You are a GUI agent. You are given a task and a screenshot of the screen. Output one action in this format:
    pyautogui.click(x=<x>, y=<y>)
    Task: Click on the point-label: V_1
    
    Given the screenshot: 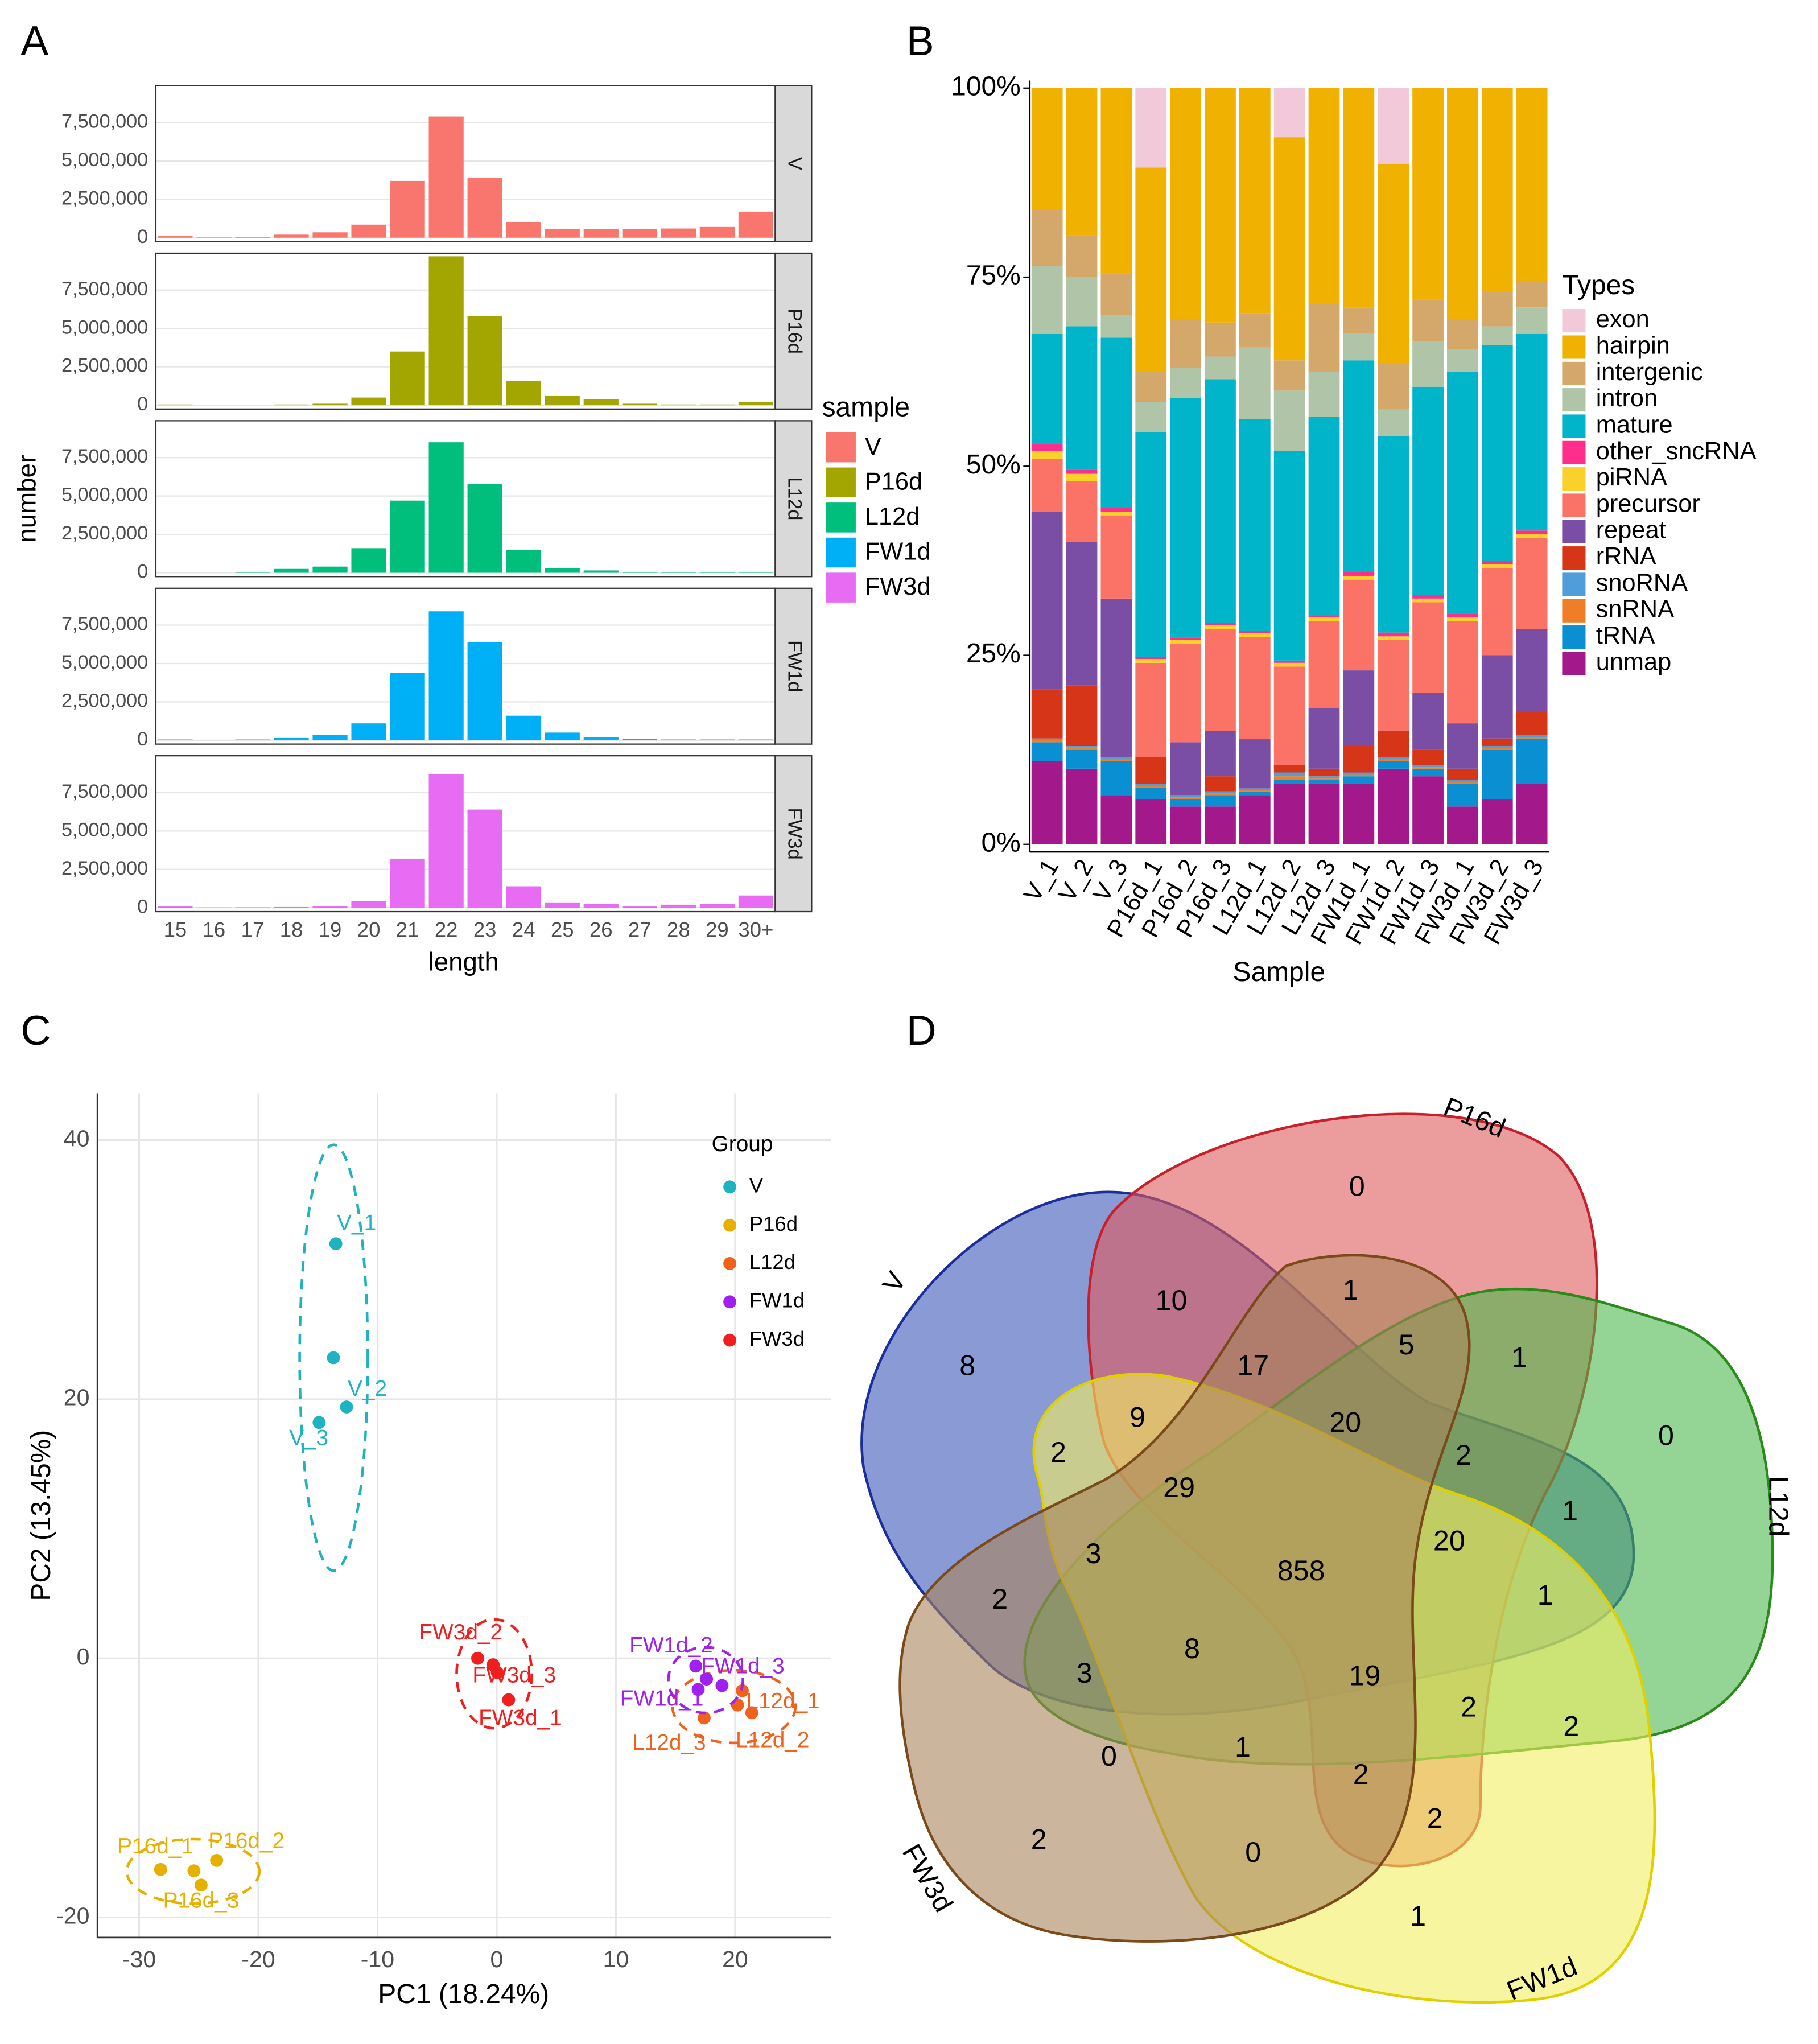 What is the action you would take?
    pyautogui.click(x=356, y=1223)
    